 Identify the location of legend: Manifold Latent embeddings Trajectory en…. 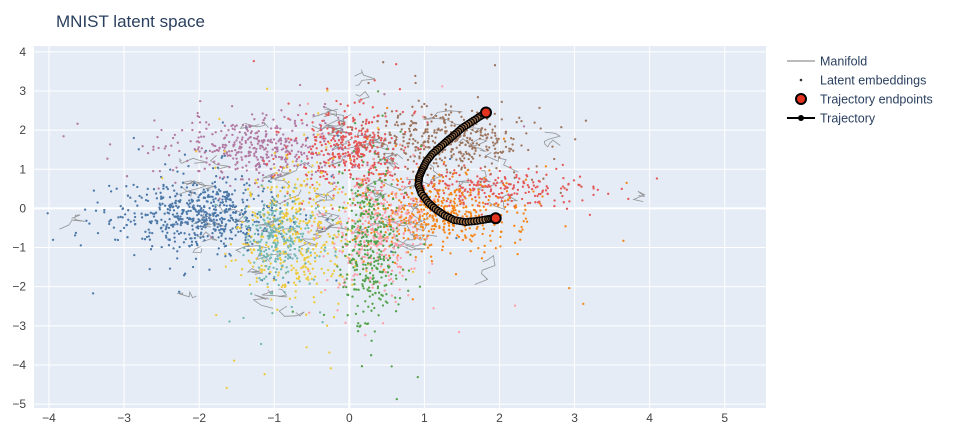
(860, 90).